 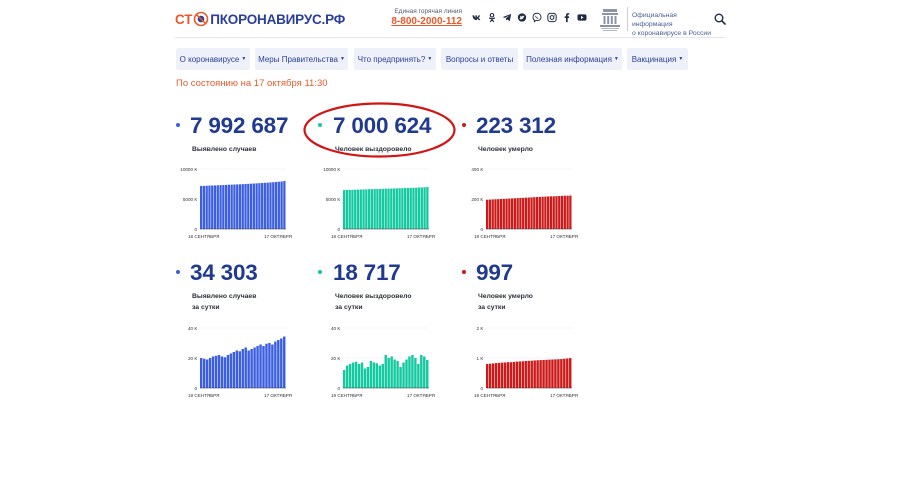 What do you see at coordinates (477, 17) in the screenshot?
I see `vk-icon` at bounding box center [477, 17].